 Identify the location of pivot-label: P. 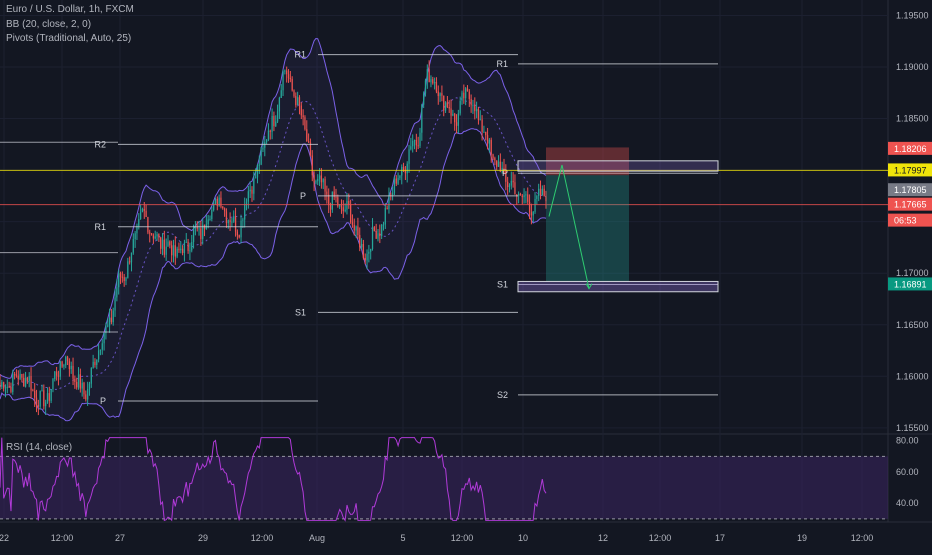
(505, 173).